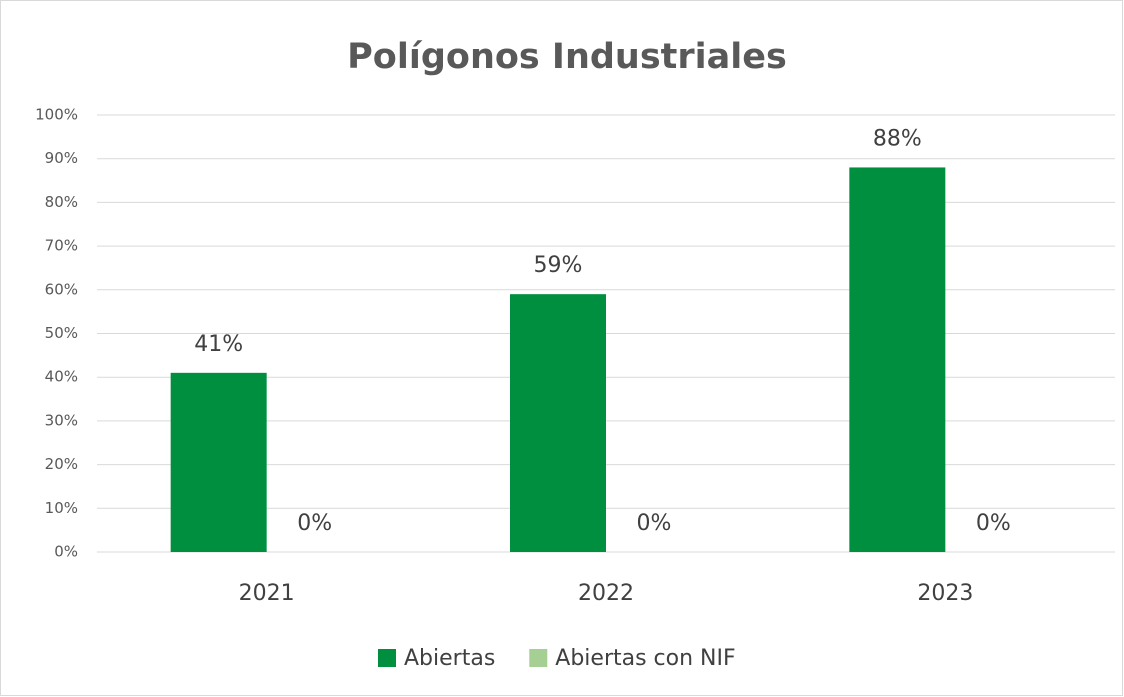 The width and height of the screenshot is (1124, 697). Describe the element at coordinates (567, 57) in the screenshot. I see `chart-title: Polígonos Industriales` at that location.